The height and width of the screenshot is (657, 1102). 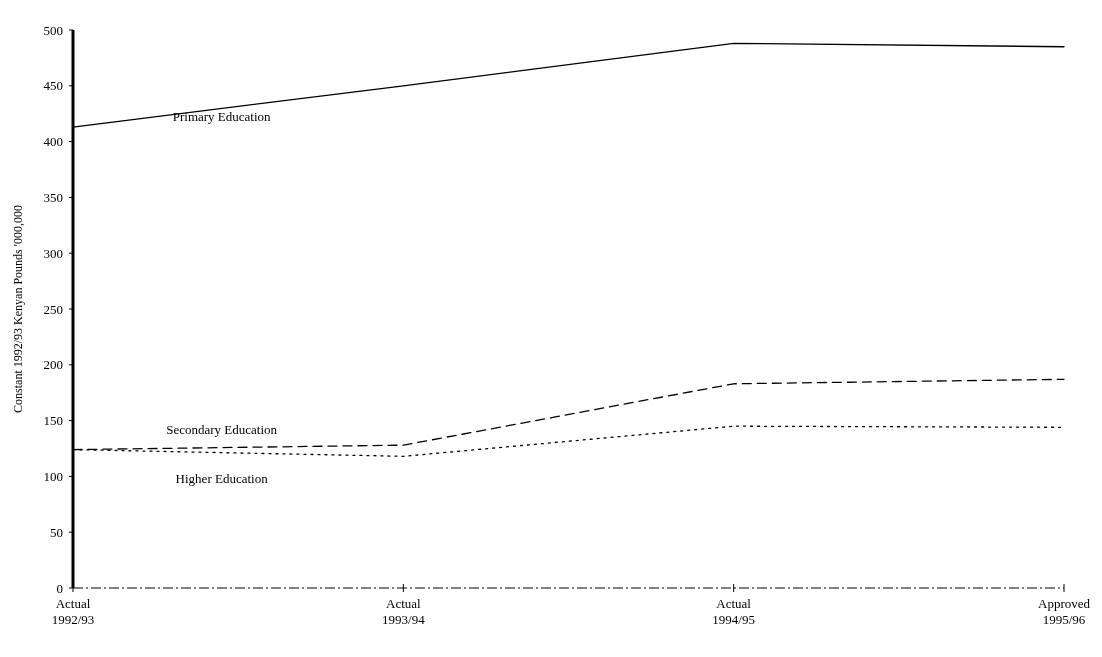 I want to click on y-tick-label: 200, so click(x=53, y=365).